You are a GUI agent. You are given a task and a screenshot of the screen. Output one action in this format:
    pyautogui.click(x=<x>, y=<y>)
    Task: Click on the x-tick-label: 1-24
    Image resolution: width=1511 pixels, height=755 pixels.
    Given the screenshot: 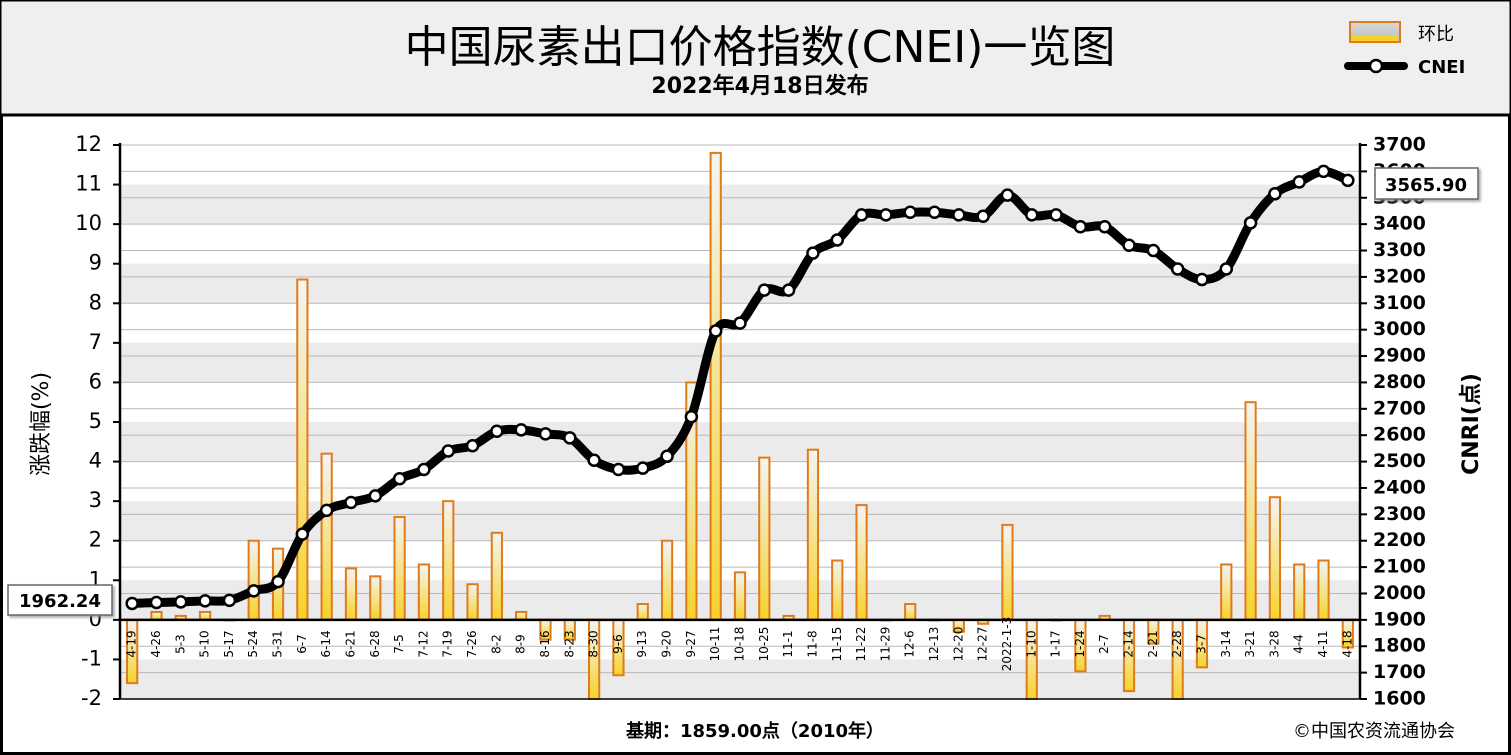 What is the action you would take?
    pyautogui.click(x=1080, y=643)
    